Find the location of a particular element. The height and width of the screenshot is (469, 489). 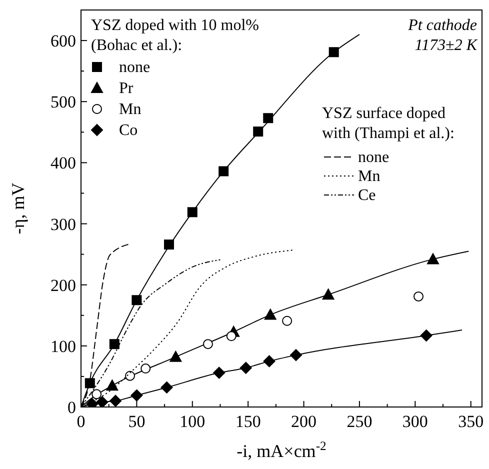

legend-label: Co is located at coordinates (128, 130).